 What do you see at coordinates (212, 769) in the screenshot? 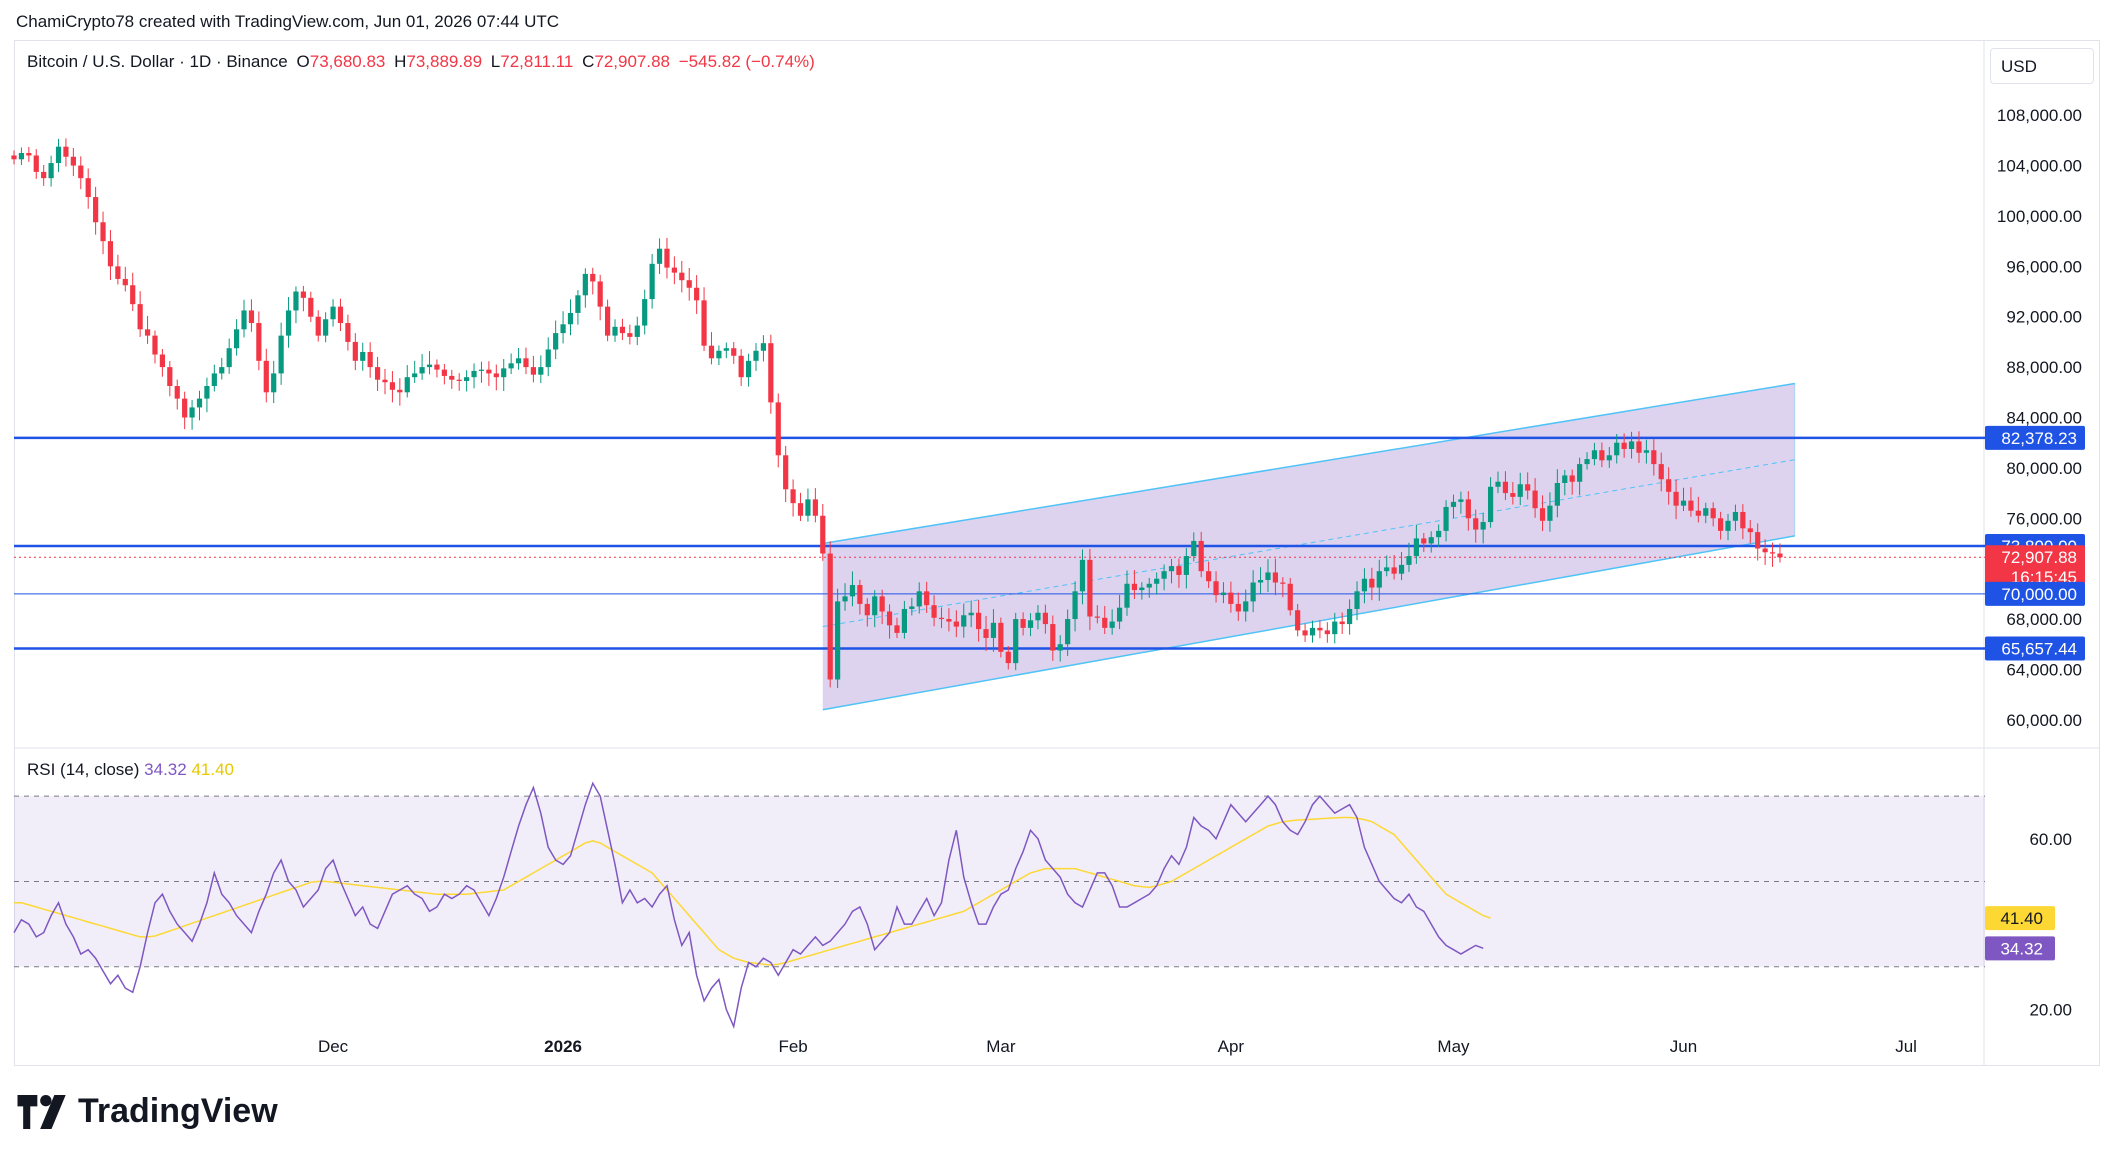
I see `rsi-ma-legend-value: 41.40` at bounding box center [212, 769].